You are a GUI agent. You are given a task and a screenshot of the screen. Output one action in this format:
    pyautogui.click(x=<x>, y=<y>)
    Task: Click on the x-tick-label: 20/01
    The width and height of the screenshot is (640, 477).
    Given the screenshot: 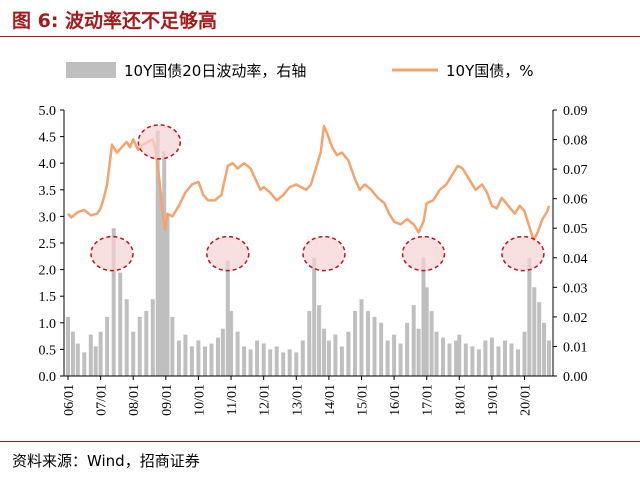 What is the action you would take?
    pyautogui.click(x=526, y=400)
    